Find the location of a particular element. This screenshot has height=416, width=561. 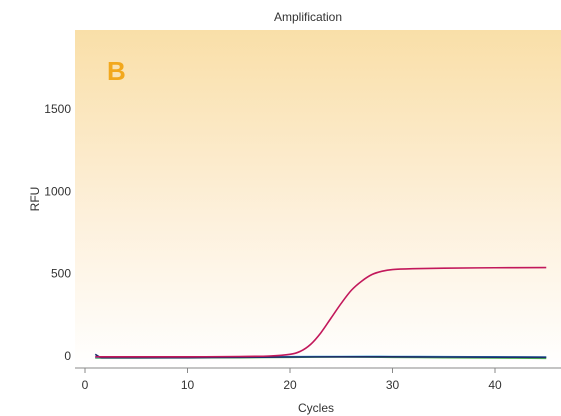

x-tick-label: 0 is located at coordinates (85, 385).